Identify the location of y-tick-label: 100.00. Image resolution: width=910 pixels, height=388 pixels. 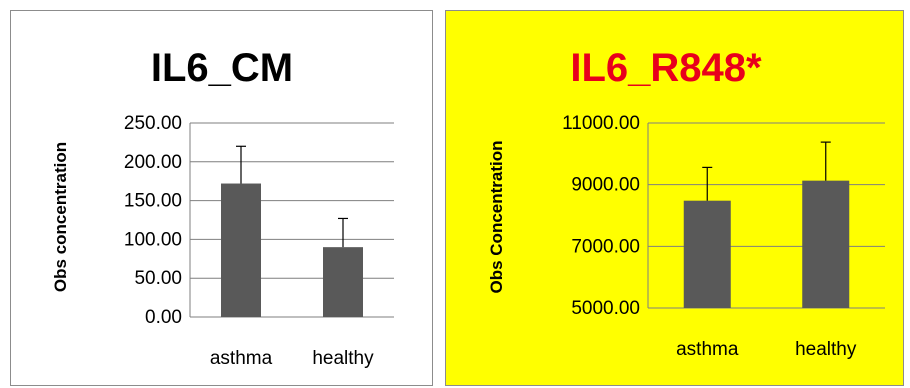
(153, 239).